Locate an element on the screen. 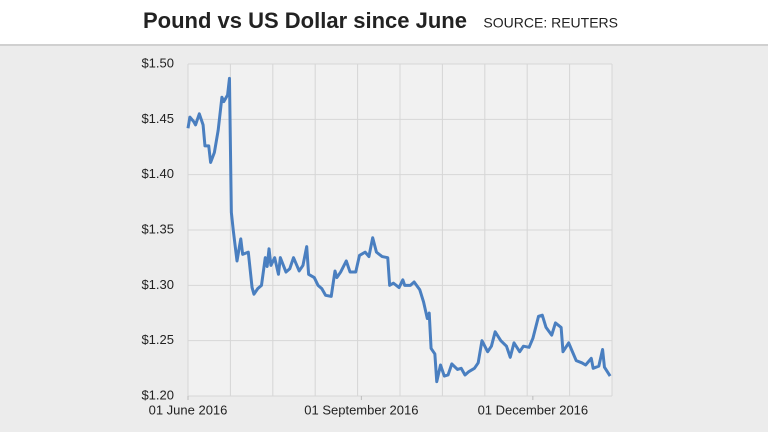 The image size is (768, 432). y-tick-label: $1.20 is located at coordinates (157, 394).